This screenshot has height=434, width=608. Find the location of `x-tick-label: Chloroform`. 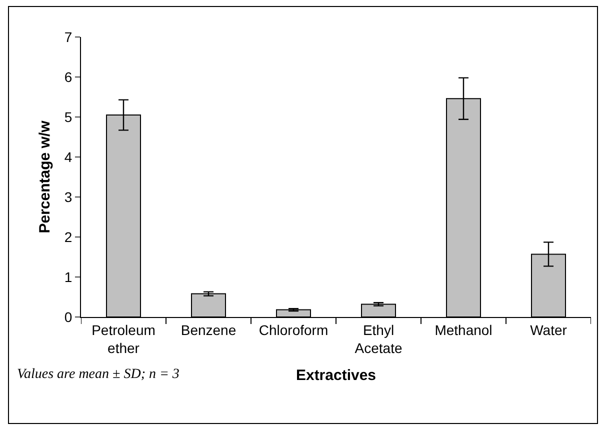

x-tick-label: Chloroform is located at coordinates (293, 330).